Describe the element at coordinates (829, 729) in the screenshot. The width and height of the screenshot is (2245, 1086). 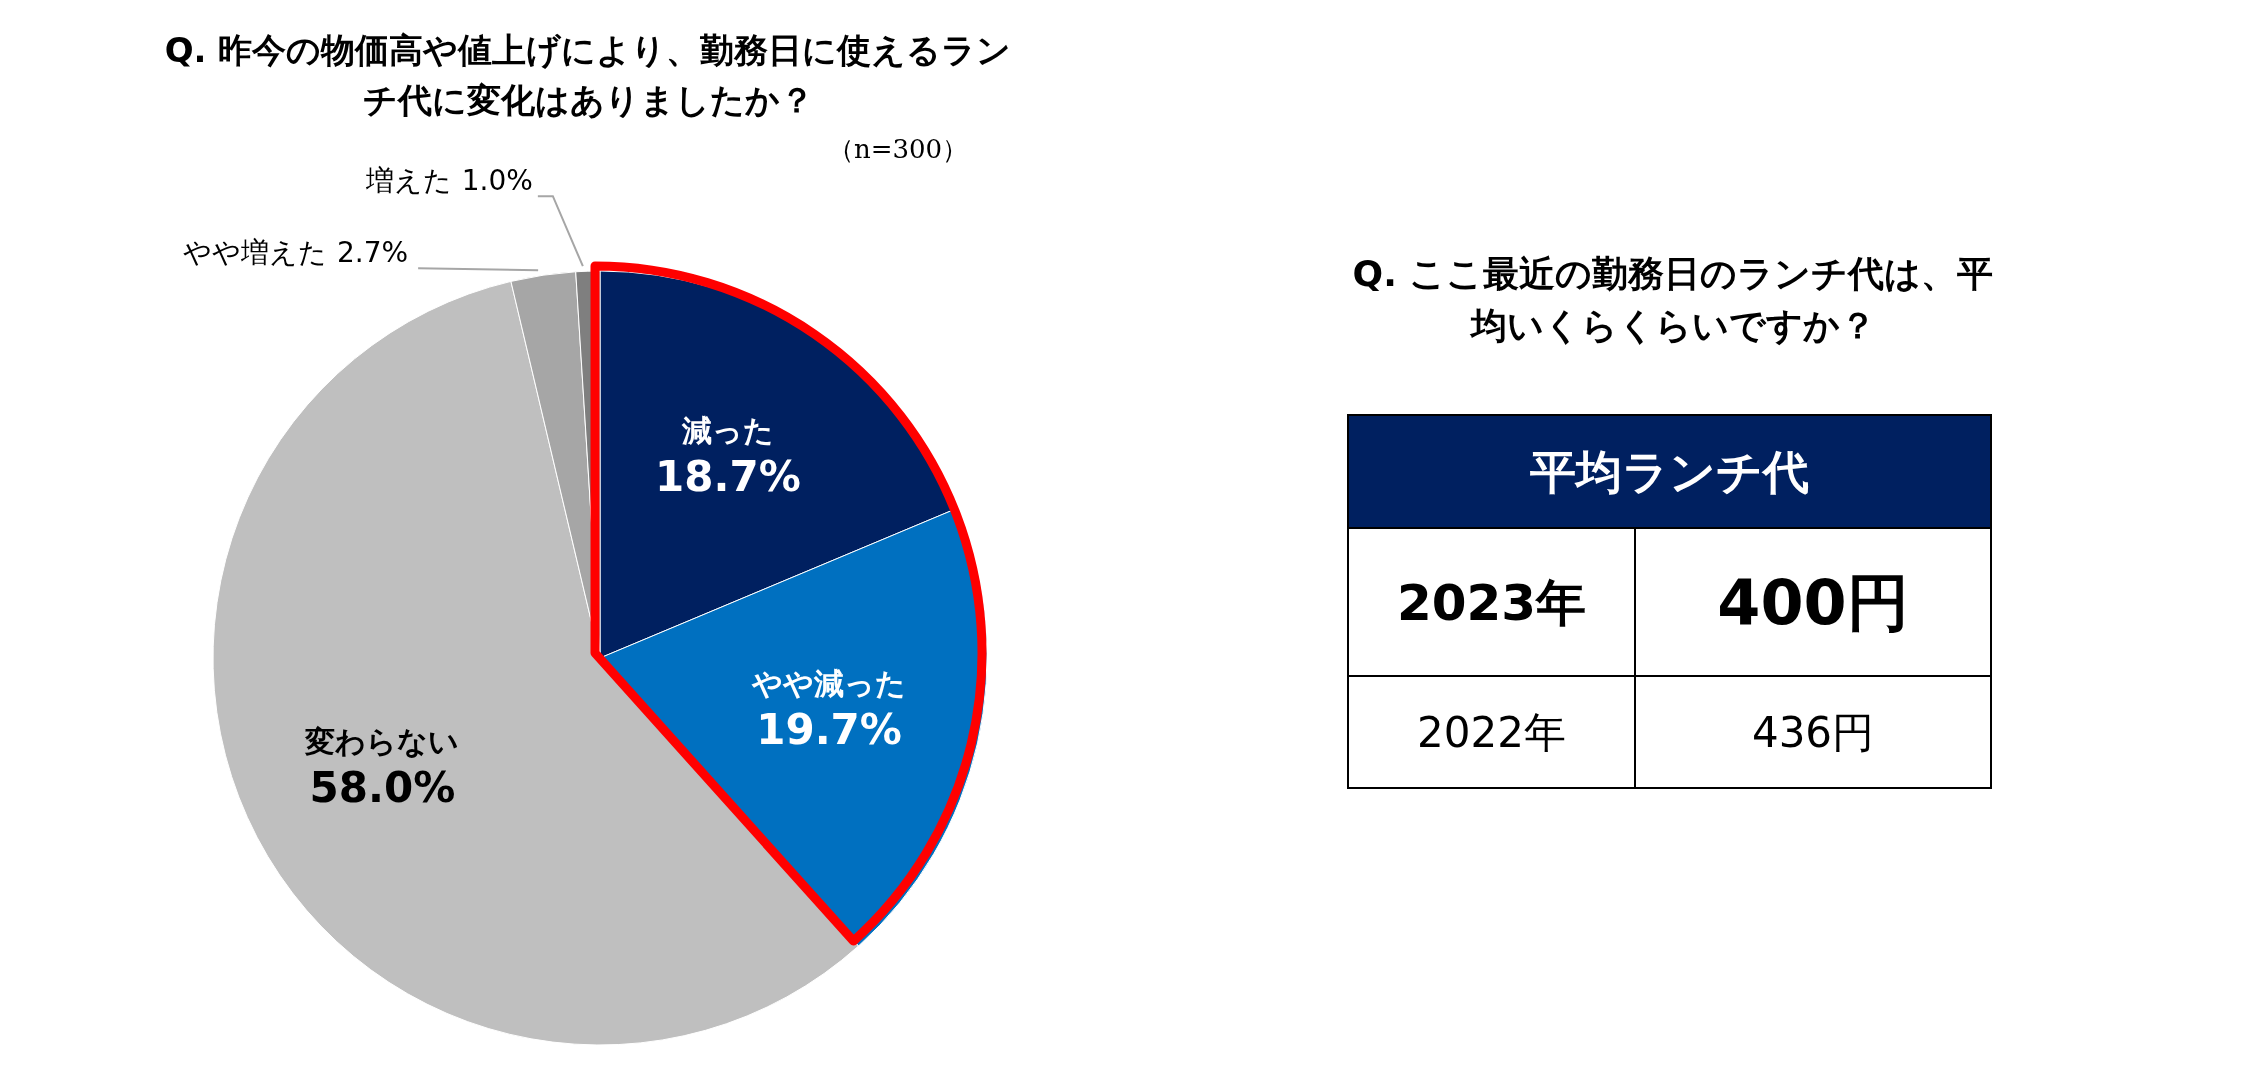
I see `data-label: 19.7%` at that location.